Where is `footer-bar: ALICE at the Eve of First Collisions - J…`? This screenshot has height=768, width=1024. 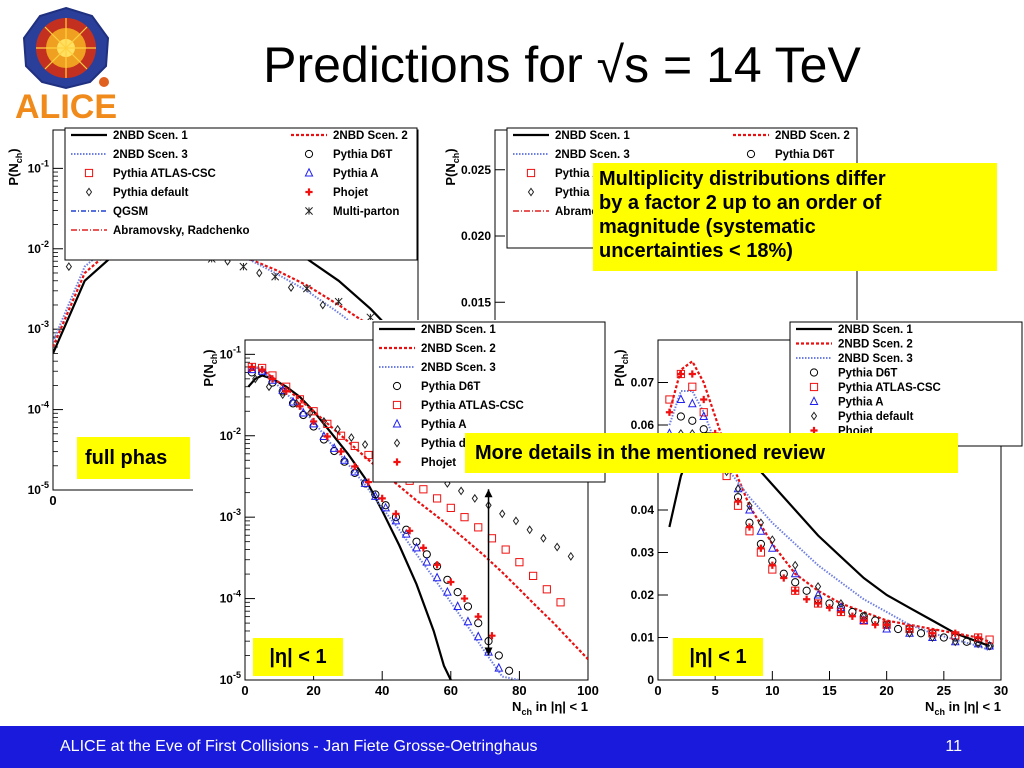
footer-bar: ALICE at the Eve of First Collisions - J… is located at coordinates (512, 747).